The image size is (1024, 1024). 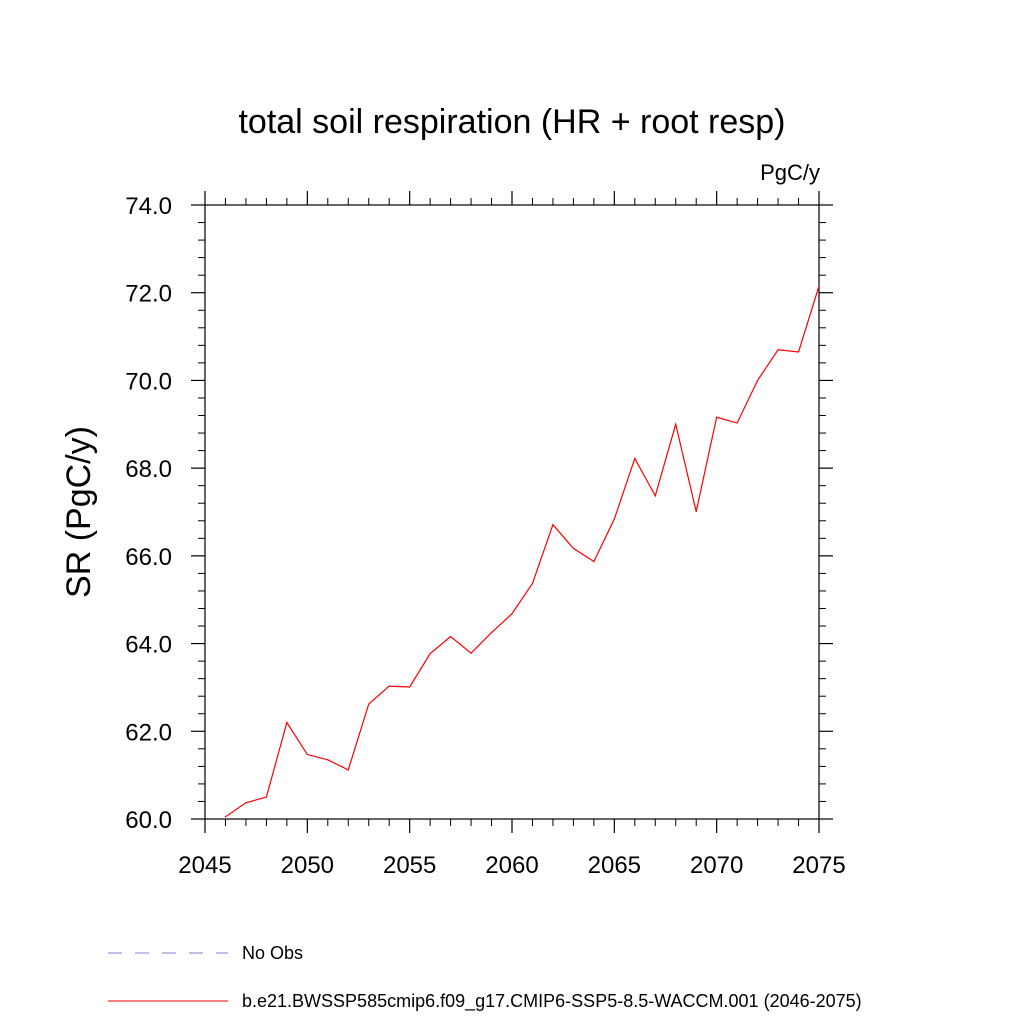 What do you see at coordinates (148, 557) in the screenshot?
I see `y-tick-label: 66.0` at bounding box center [148, 557].